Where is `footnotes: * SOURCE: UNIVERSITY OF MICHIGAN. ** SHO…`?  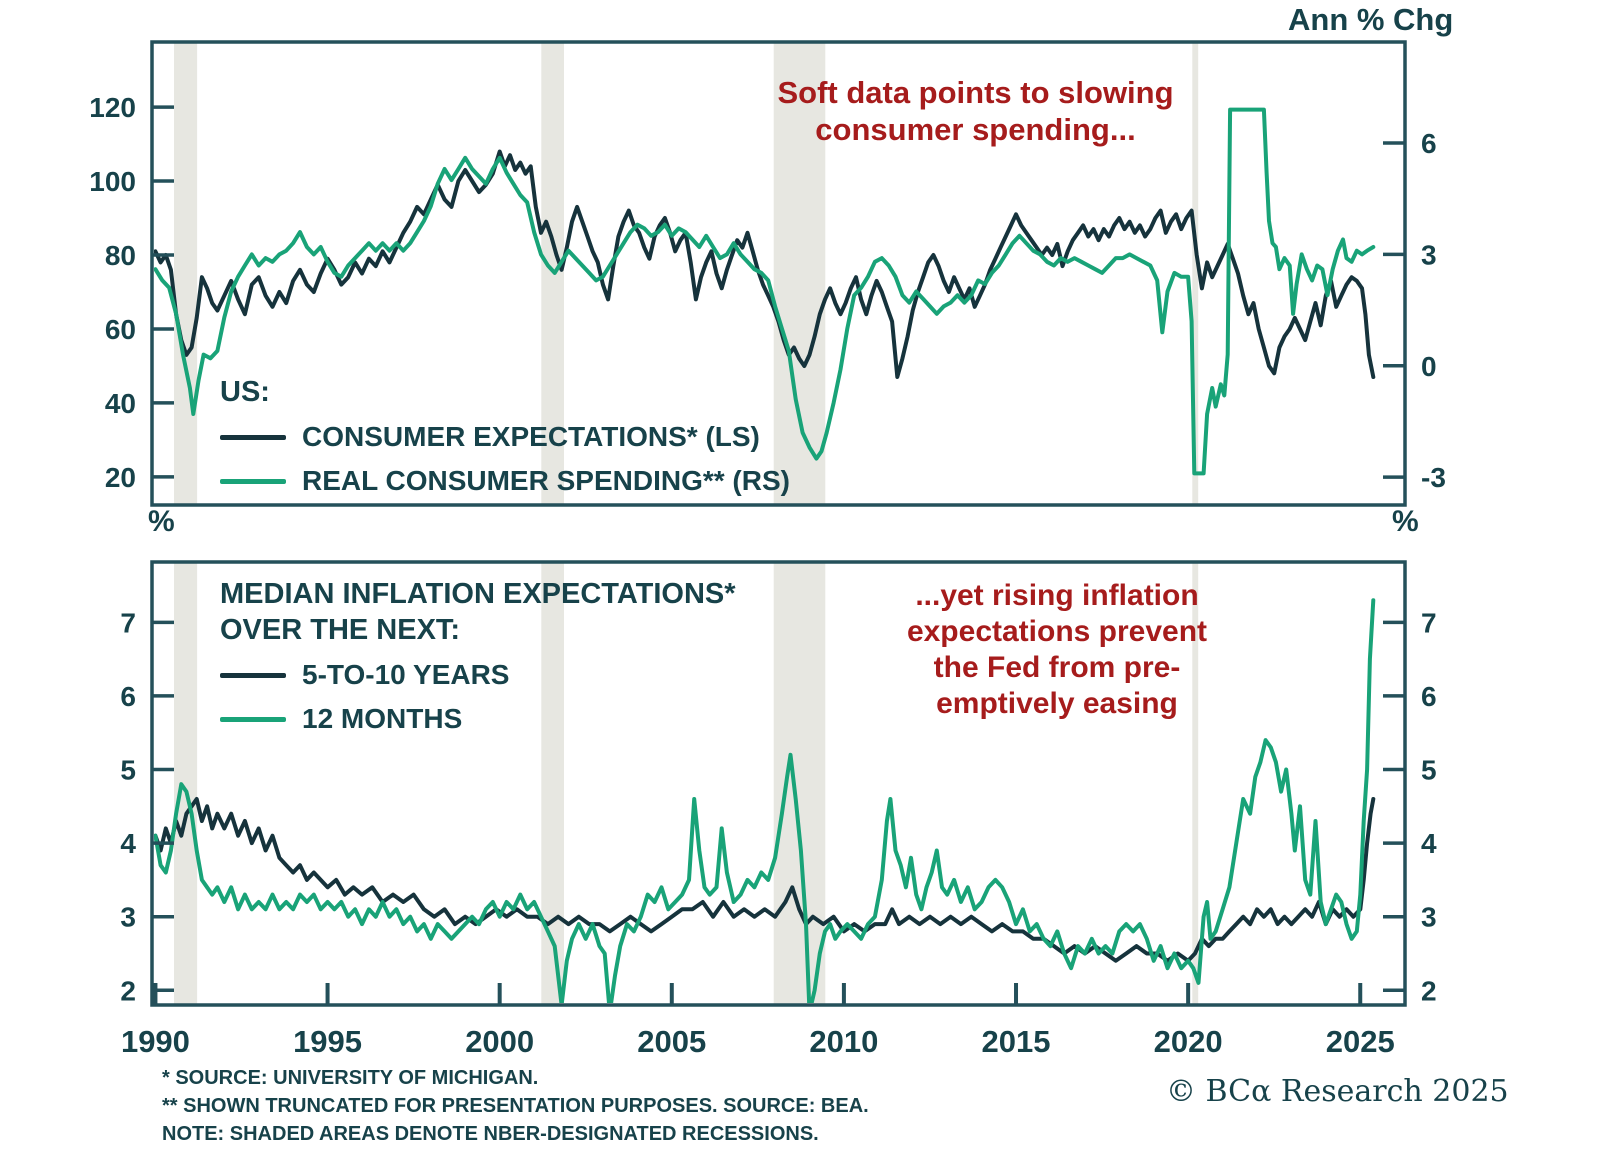
footnotes: * SOURCE: UNIVERSITY OF MICHIGAN. ** SHO… is located at coordinates (515, 1106).